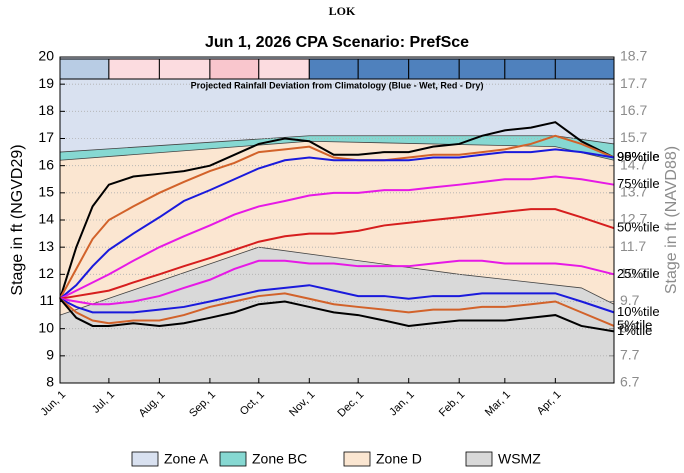 The height and width of the screenshot is (473, 684). I want to click on y-axis-label: Stage in ft (NGVD29), so click(17, 219).